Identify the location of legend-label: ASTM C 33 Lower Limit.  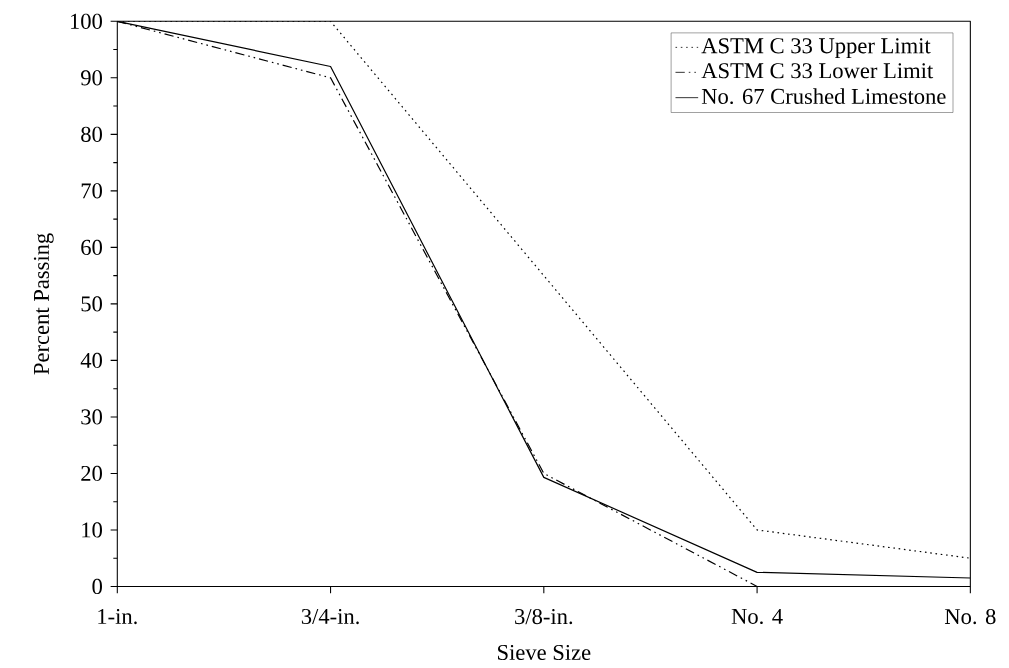
(817, 71).